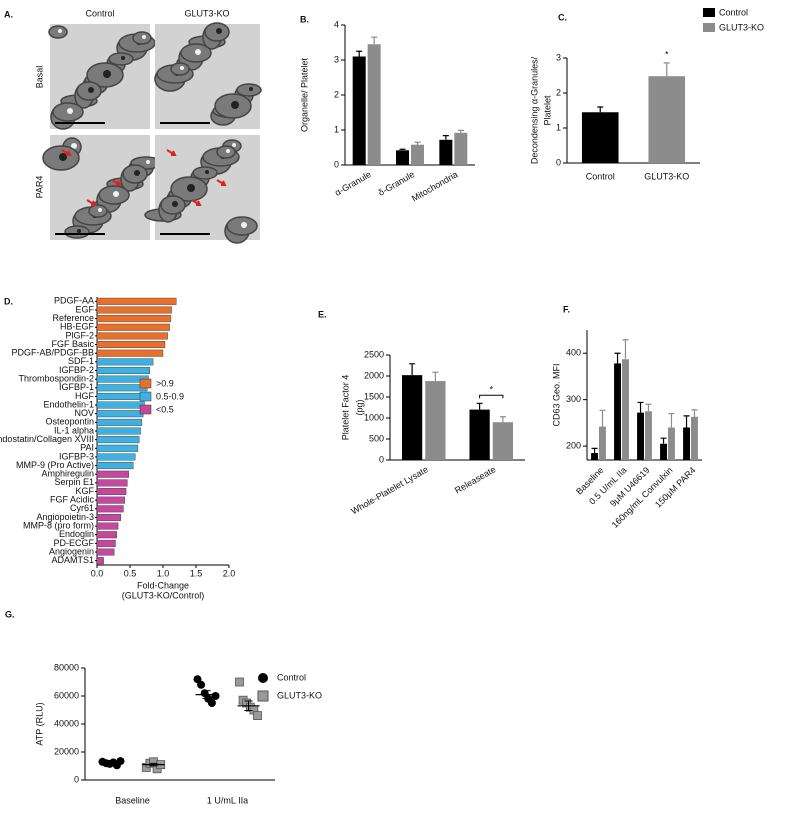 This screenshot has width=800, height=813. Describe the element at coordinates (566, 309) in the screenshot. I see `panel-label: F.` at that location.